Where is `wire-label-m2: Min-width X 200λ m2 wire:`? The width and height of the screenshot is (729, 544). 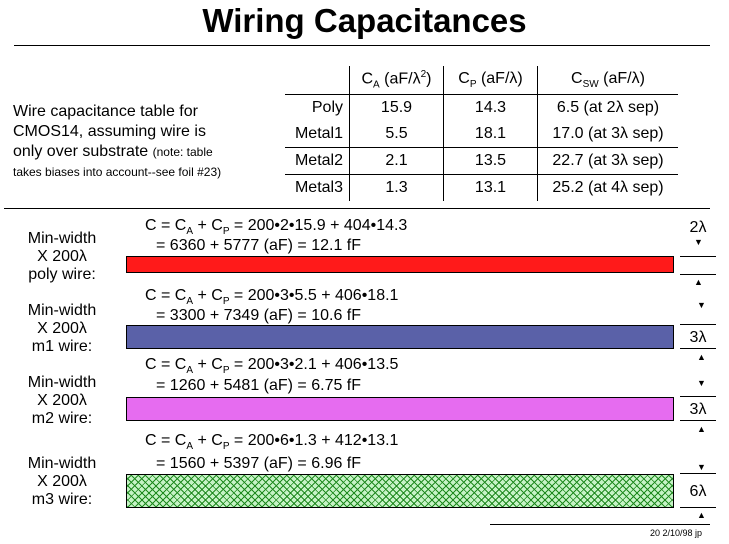
wire-label-m2: Min-width X 200λ m2 wire: is located at coordinates (62, 400).